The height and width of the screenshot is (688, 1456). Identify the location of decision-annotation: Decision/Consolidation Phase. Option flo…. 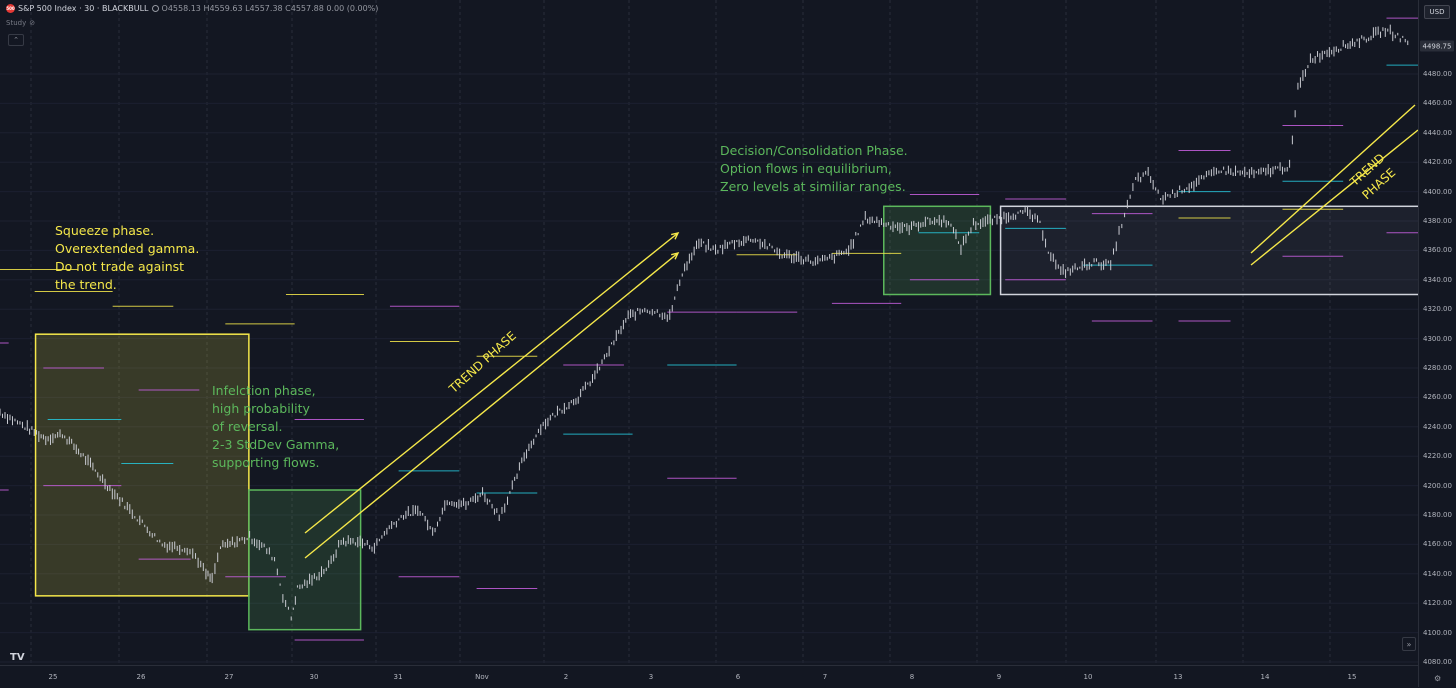
(814, 168).